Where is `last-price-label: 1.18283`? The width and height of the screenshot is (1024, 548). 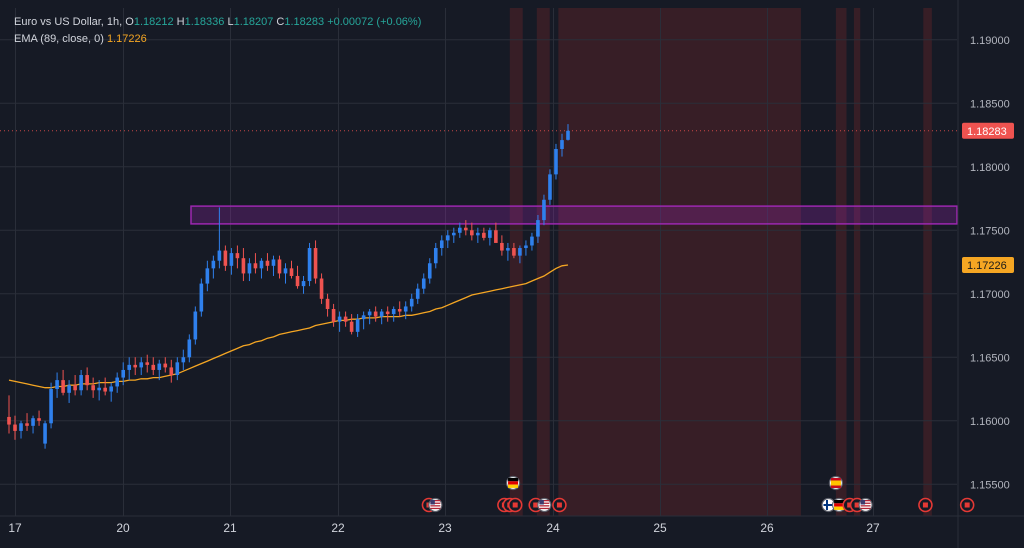
last-price-label: 1.18283 is located at coordinates (987, 132).